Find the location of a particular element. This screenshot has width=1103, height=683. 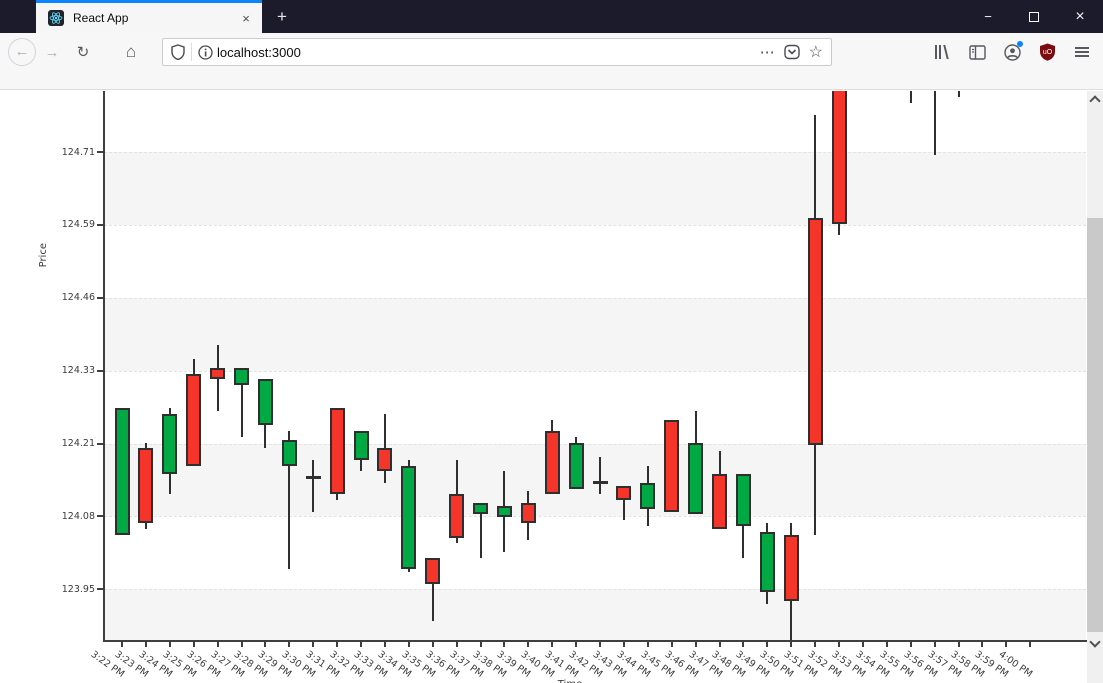

account-icon is located at coordinates (1012, 52).